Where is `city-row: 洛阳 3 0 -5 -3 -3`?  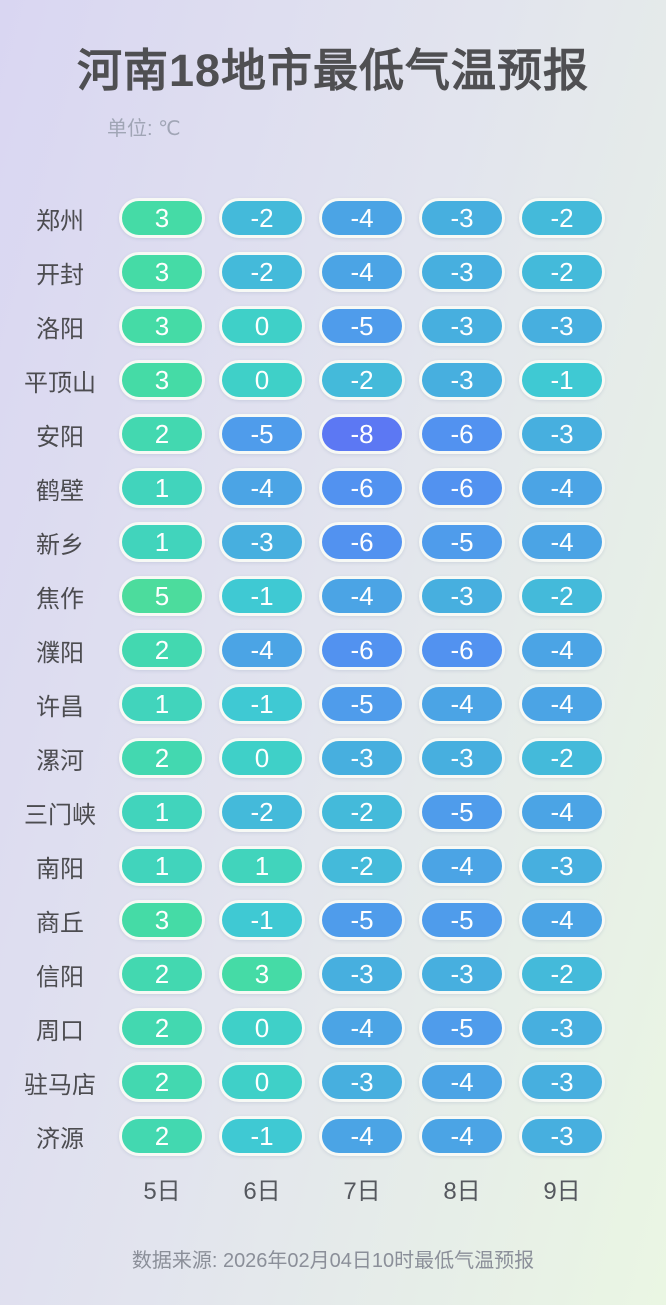 city-row: 洛阳 3 0 -5 -3 -3 is located at coordinates (337, 326).